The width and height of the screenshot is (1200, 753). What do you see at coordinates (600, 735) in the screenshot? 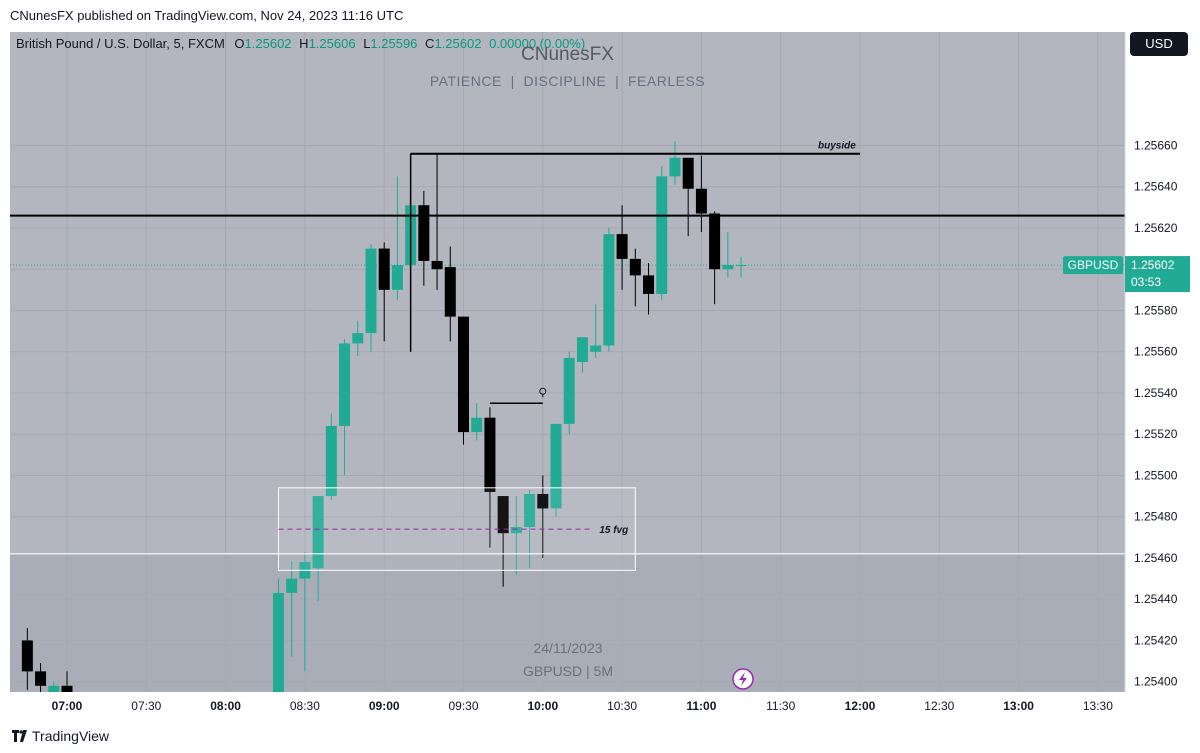
I see `footer: TradingView` at bounding box center [600, 735].